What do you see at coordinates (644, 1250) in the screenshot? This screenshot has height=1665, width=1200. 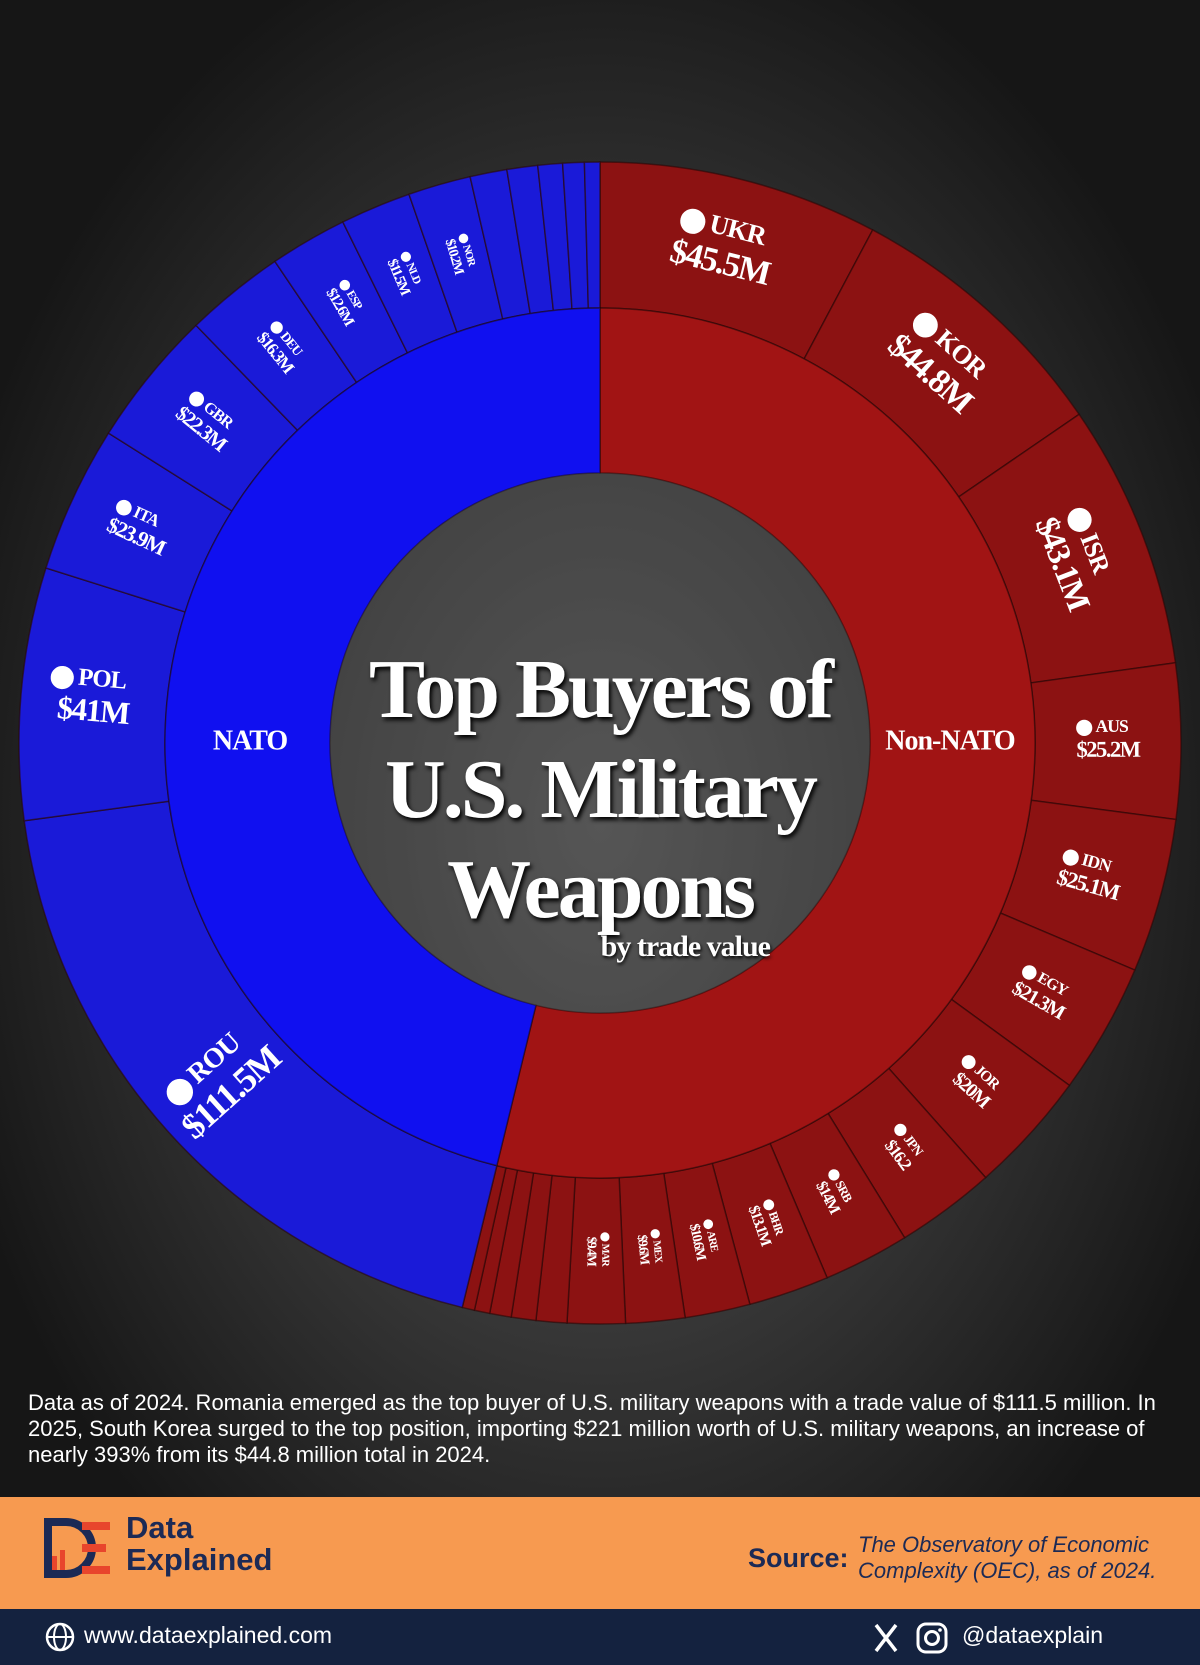 I see `value-label: $9.6M` at bounding box center [644, 1250].